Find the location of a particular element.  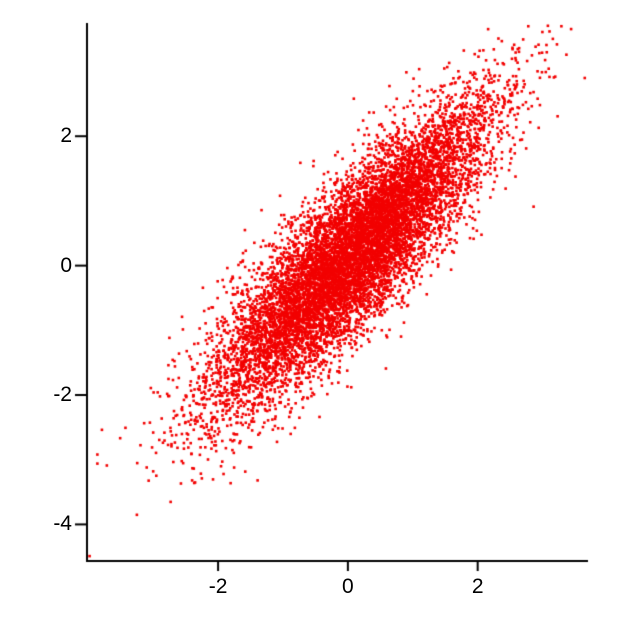

y-tick-label: 0 is located at coordinates (66, 265).